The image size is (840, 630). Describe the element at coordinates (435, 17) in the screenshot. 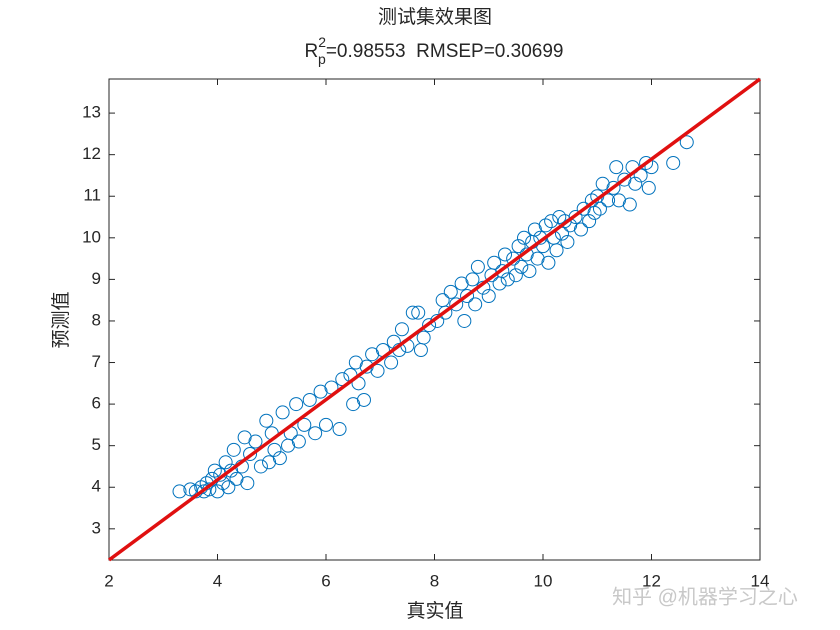

I see `chart-title: 测试集效果图` at that location.